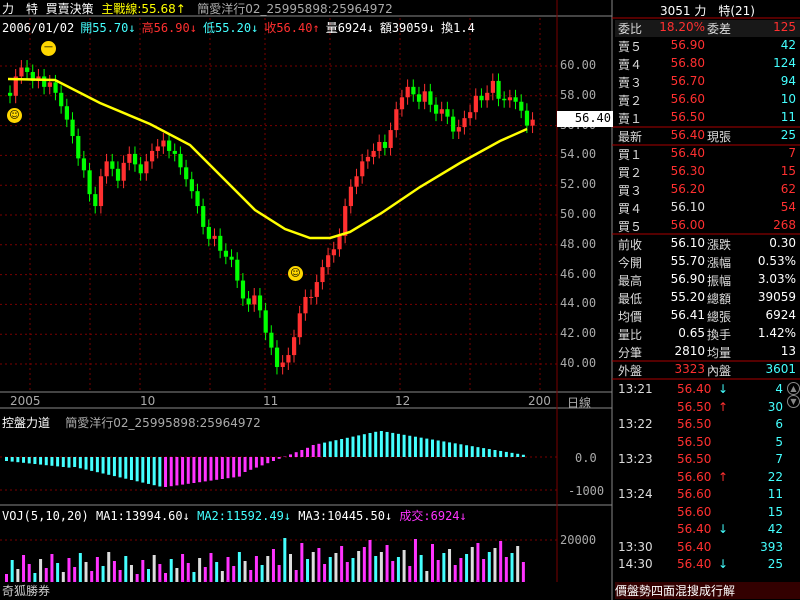 The width and height of the screenshot is (800, 600). Describe the element at coordinates (707, 390) in the screenshot. I see `tick-row: 13:21 56.40 ↓ 4` at that location.